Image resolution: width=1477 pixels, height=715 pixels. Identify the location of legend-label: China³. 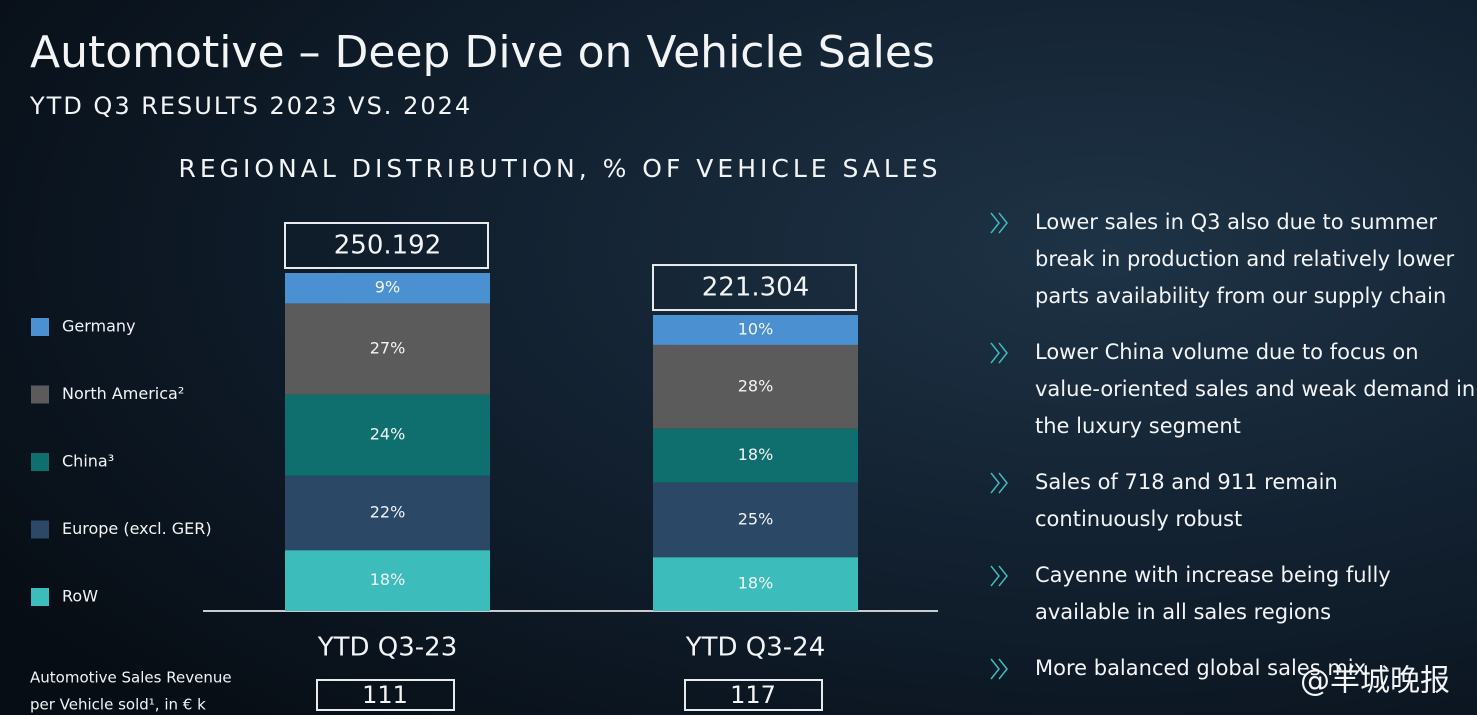
(88, 461).